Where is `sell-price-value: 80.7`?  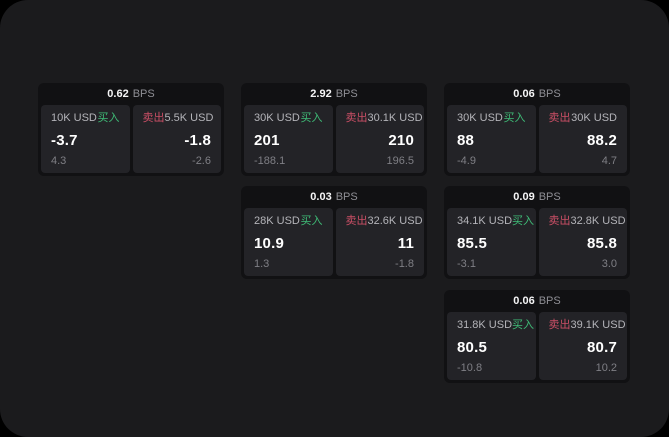 sell-price-value: 80.7 is located at coordinates (602, 347).